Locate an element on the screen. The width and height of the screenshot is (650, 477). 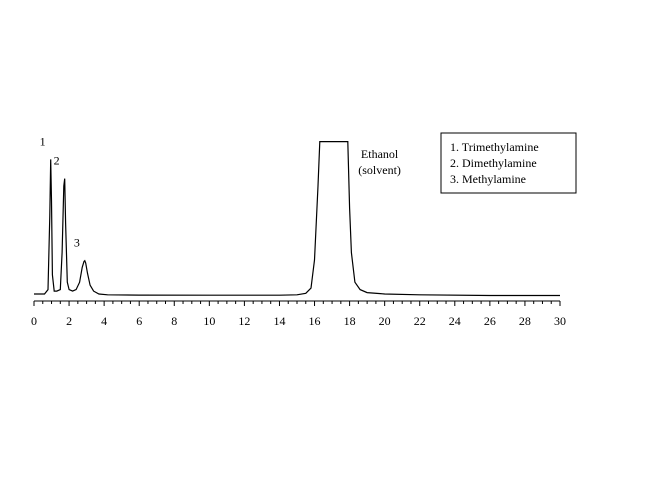
x-tick-label: 10 is located at coordinates (209, 321).